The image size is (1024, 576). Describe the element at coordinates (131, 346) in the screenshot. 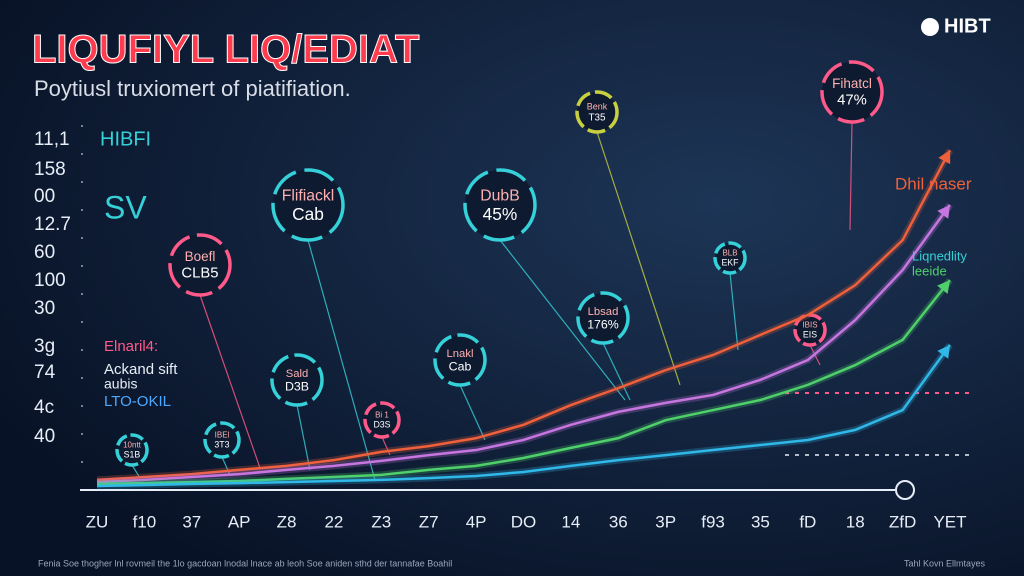

I see `legend-text: Elnaril4:` at that location.